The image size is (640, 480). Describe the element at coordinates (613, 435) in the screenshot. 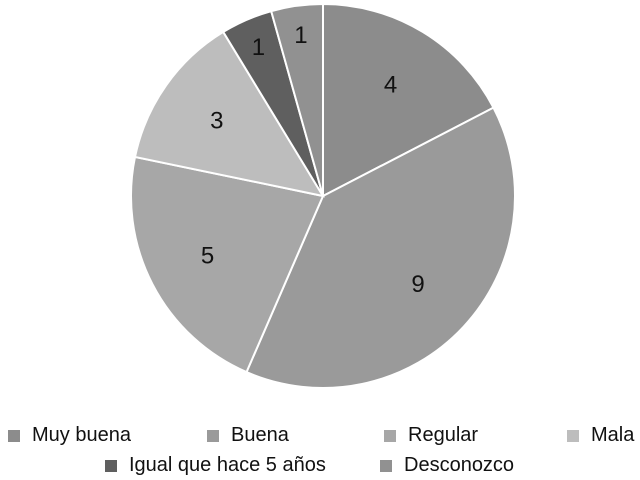

I see `legend-label-mala: Mala` at that location.